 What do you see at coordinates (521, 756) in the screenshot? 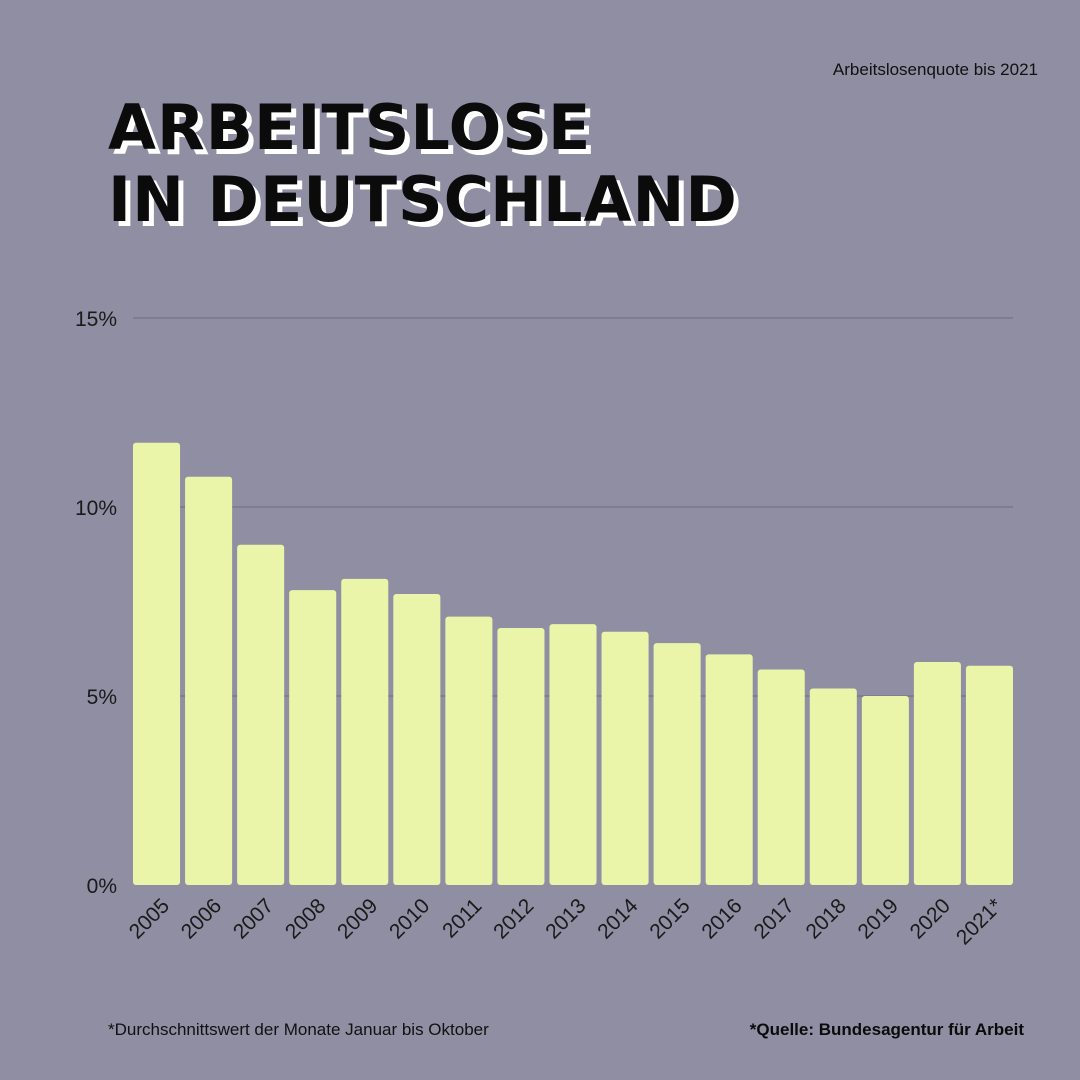
I see `bar-2012` at bounding box center [521, 756].